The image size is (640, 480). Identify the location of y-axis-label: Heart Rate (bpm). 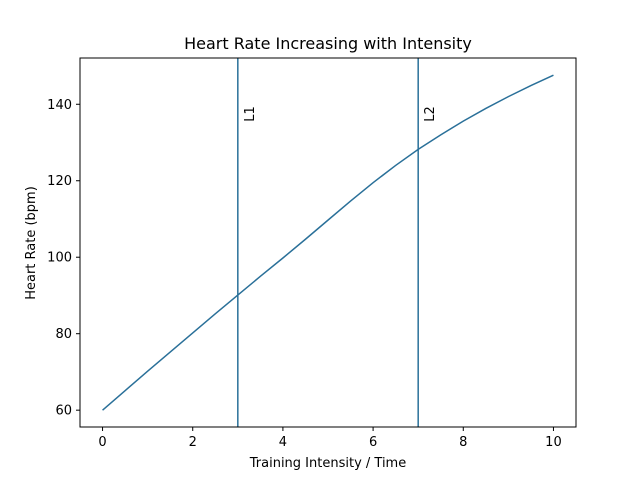
(31, 243).